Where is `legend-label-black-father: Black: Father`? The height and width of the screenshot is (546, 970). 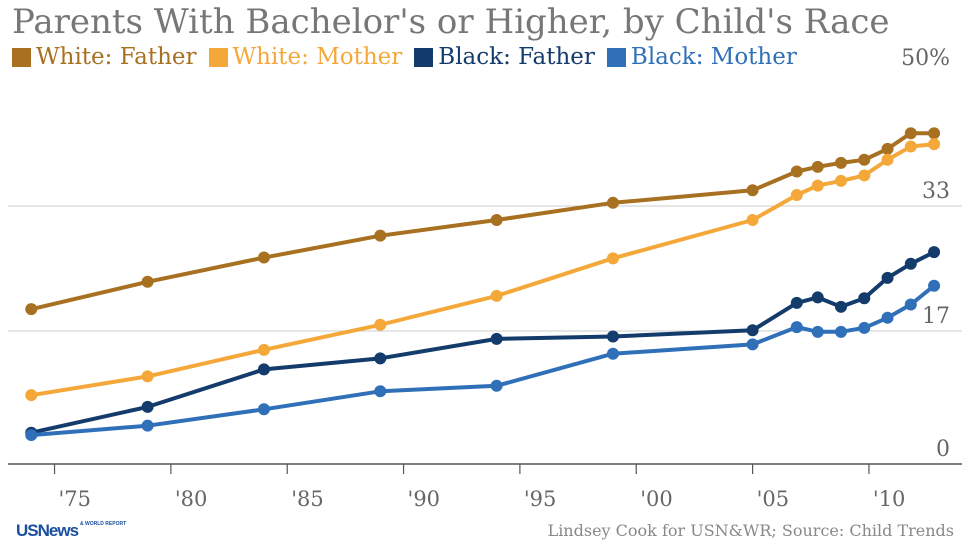 legend-label-black-father: Black: Father is located at coordinates (516, 57).